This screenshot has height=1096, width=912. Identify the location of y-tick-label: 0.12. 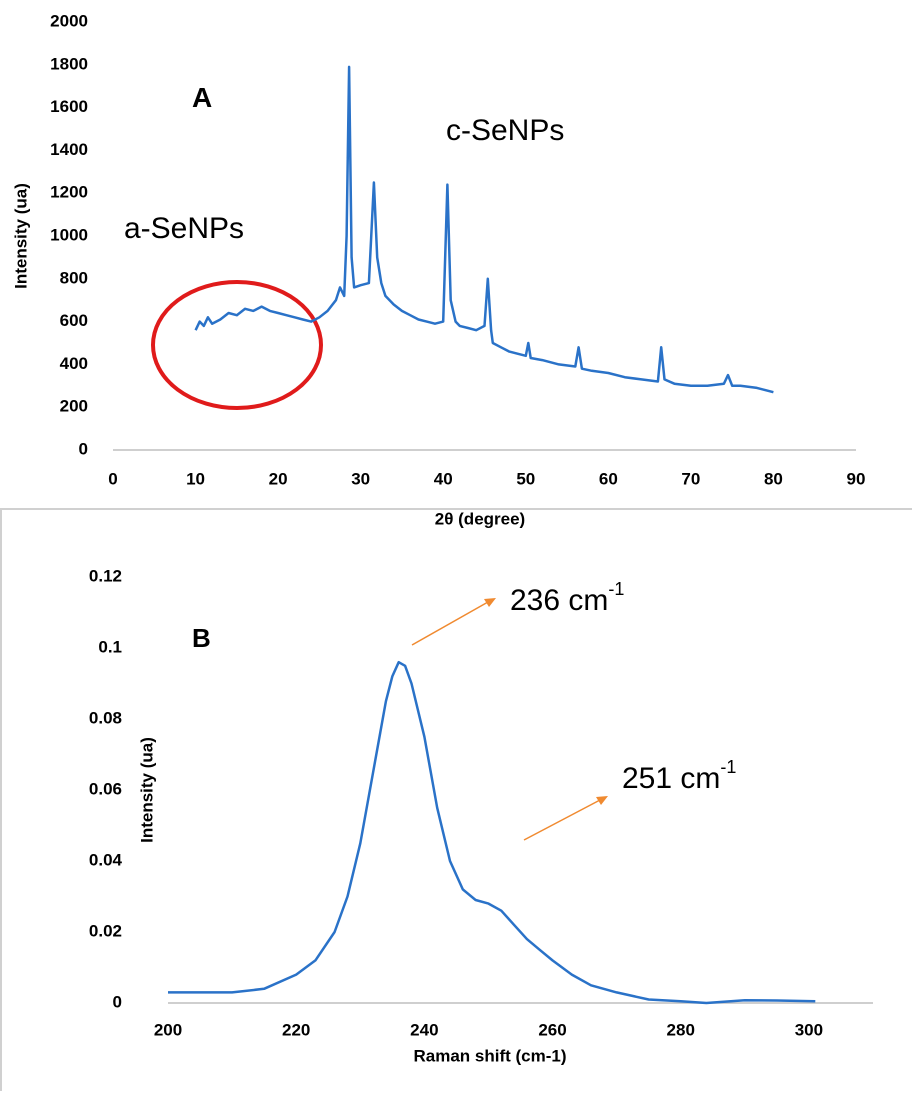
(105, 575).